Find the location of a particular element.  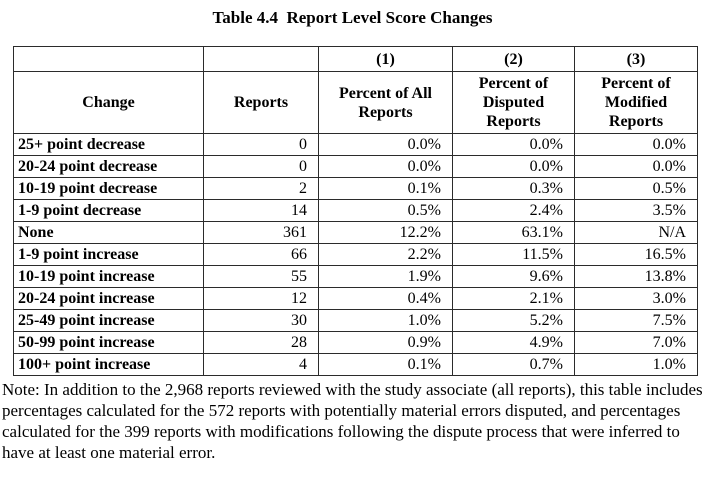

table-row: 1-9 point increase 66 2.2% 11.5% 16.5% is located at coordinates (355, 254).